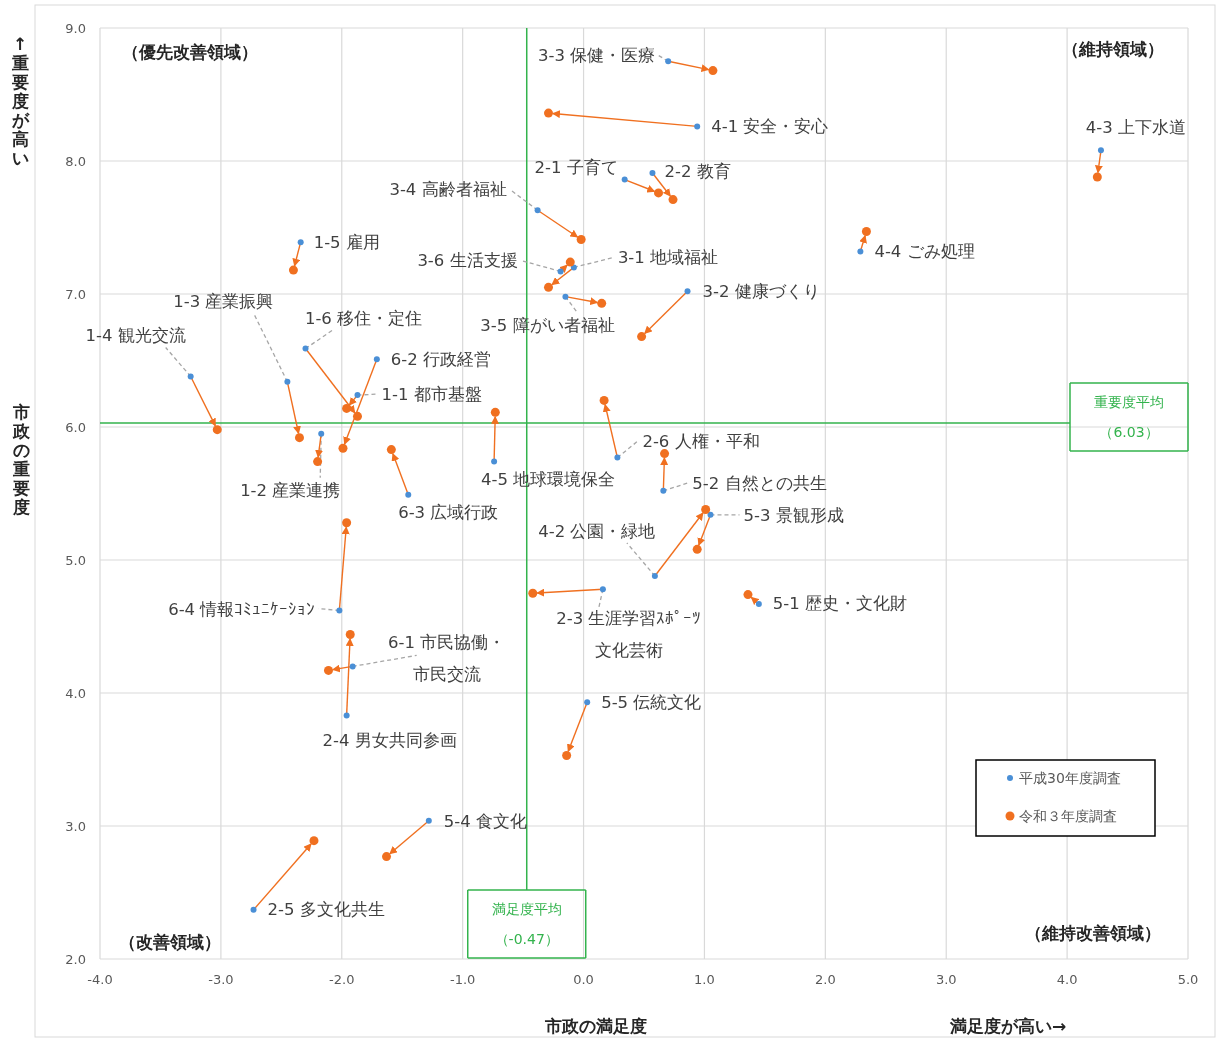  I want to click on annotation: 4-4 ごみ処理, so click(924, 252).